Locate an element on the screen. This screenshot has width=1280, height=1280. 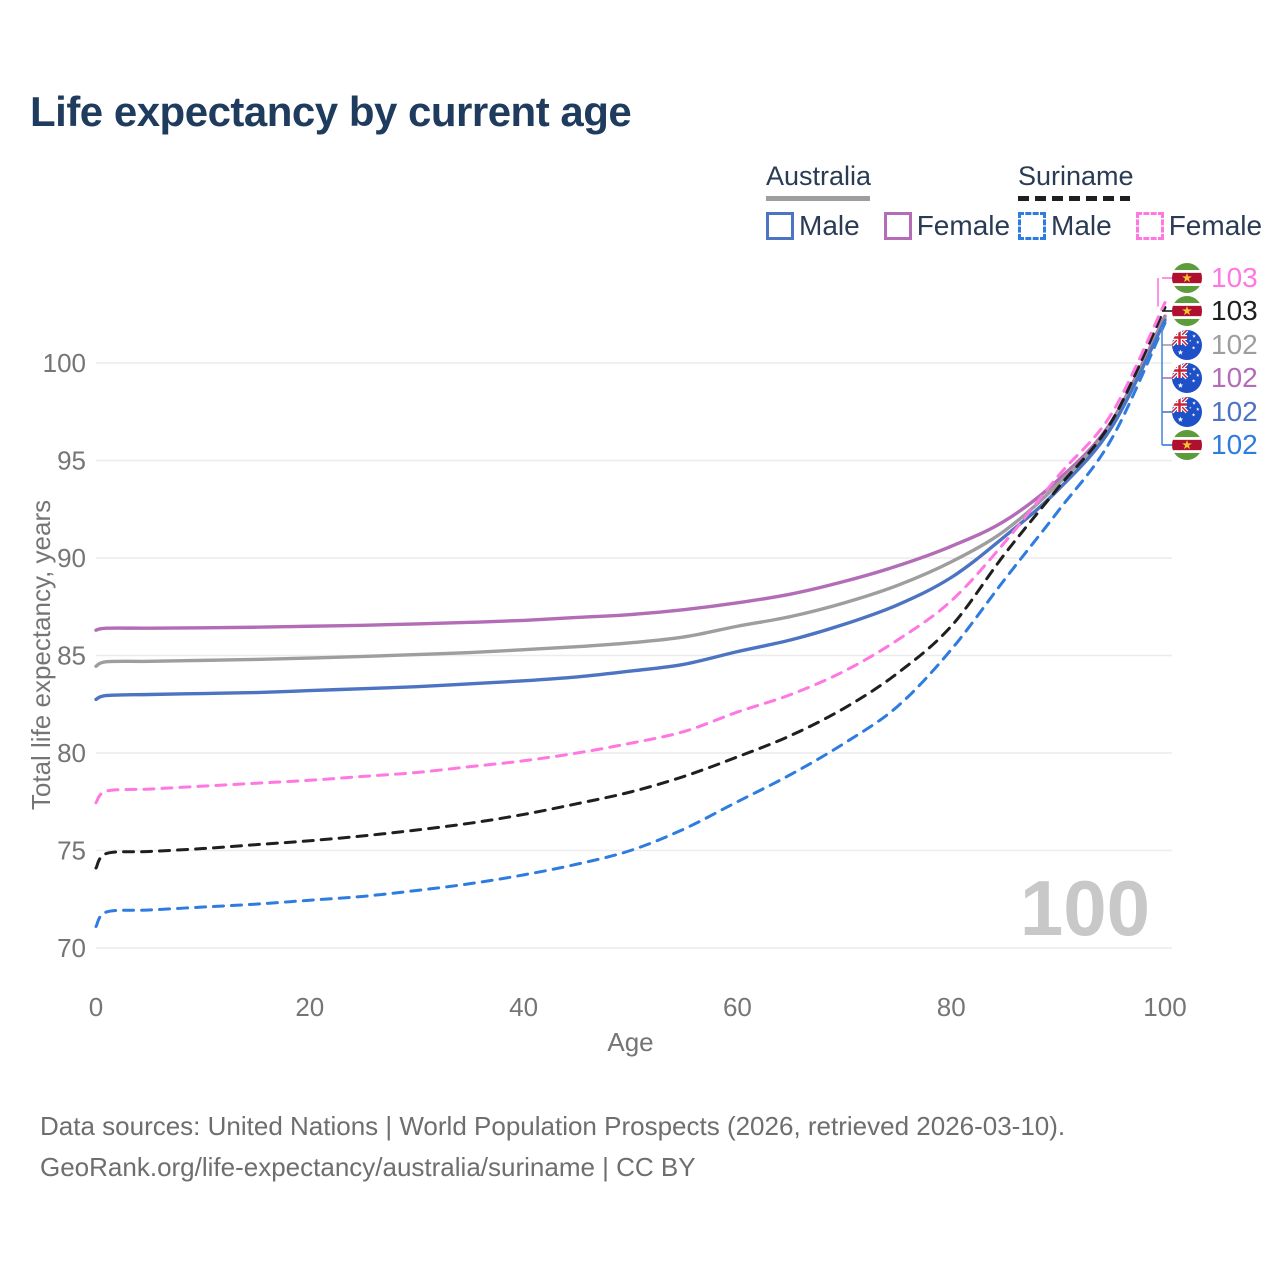
y-tick-95: 95 is located at coordinates (71, 461).